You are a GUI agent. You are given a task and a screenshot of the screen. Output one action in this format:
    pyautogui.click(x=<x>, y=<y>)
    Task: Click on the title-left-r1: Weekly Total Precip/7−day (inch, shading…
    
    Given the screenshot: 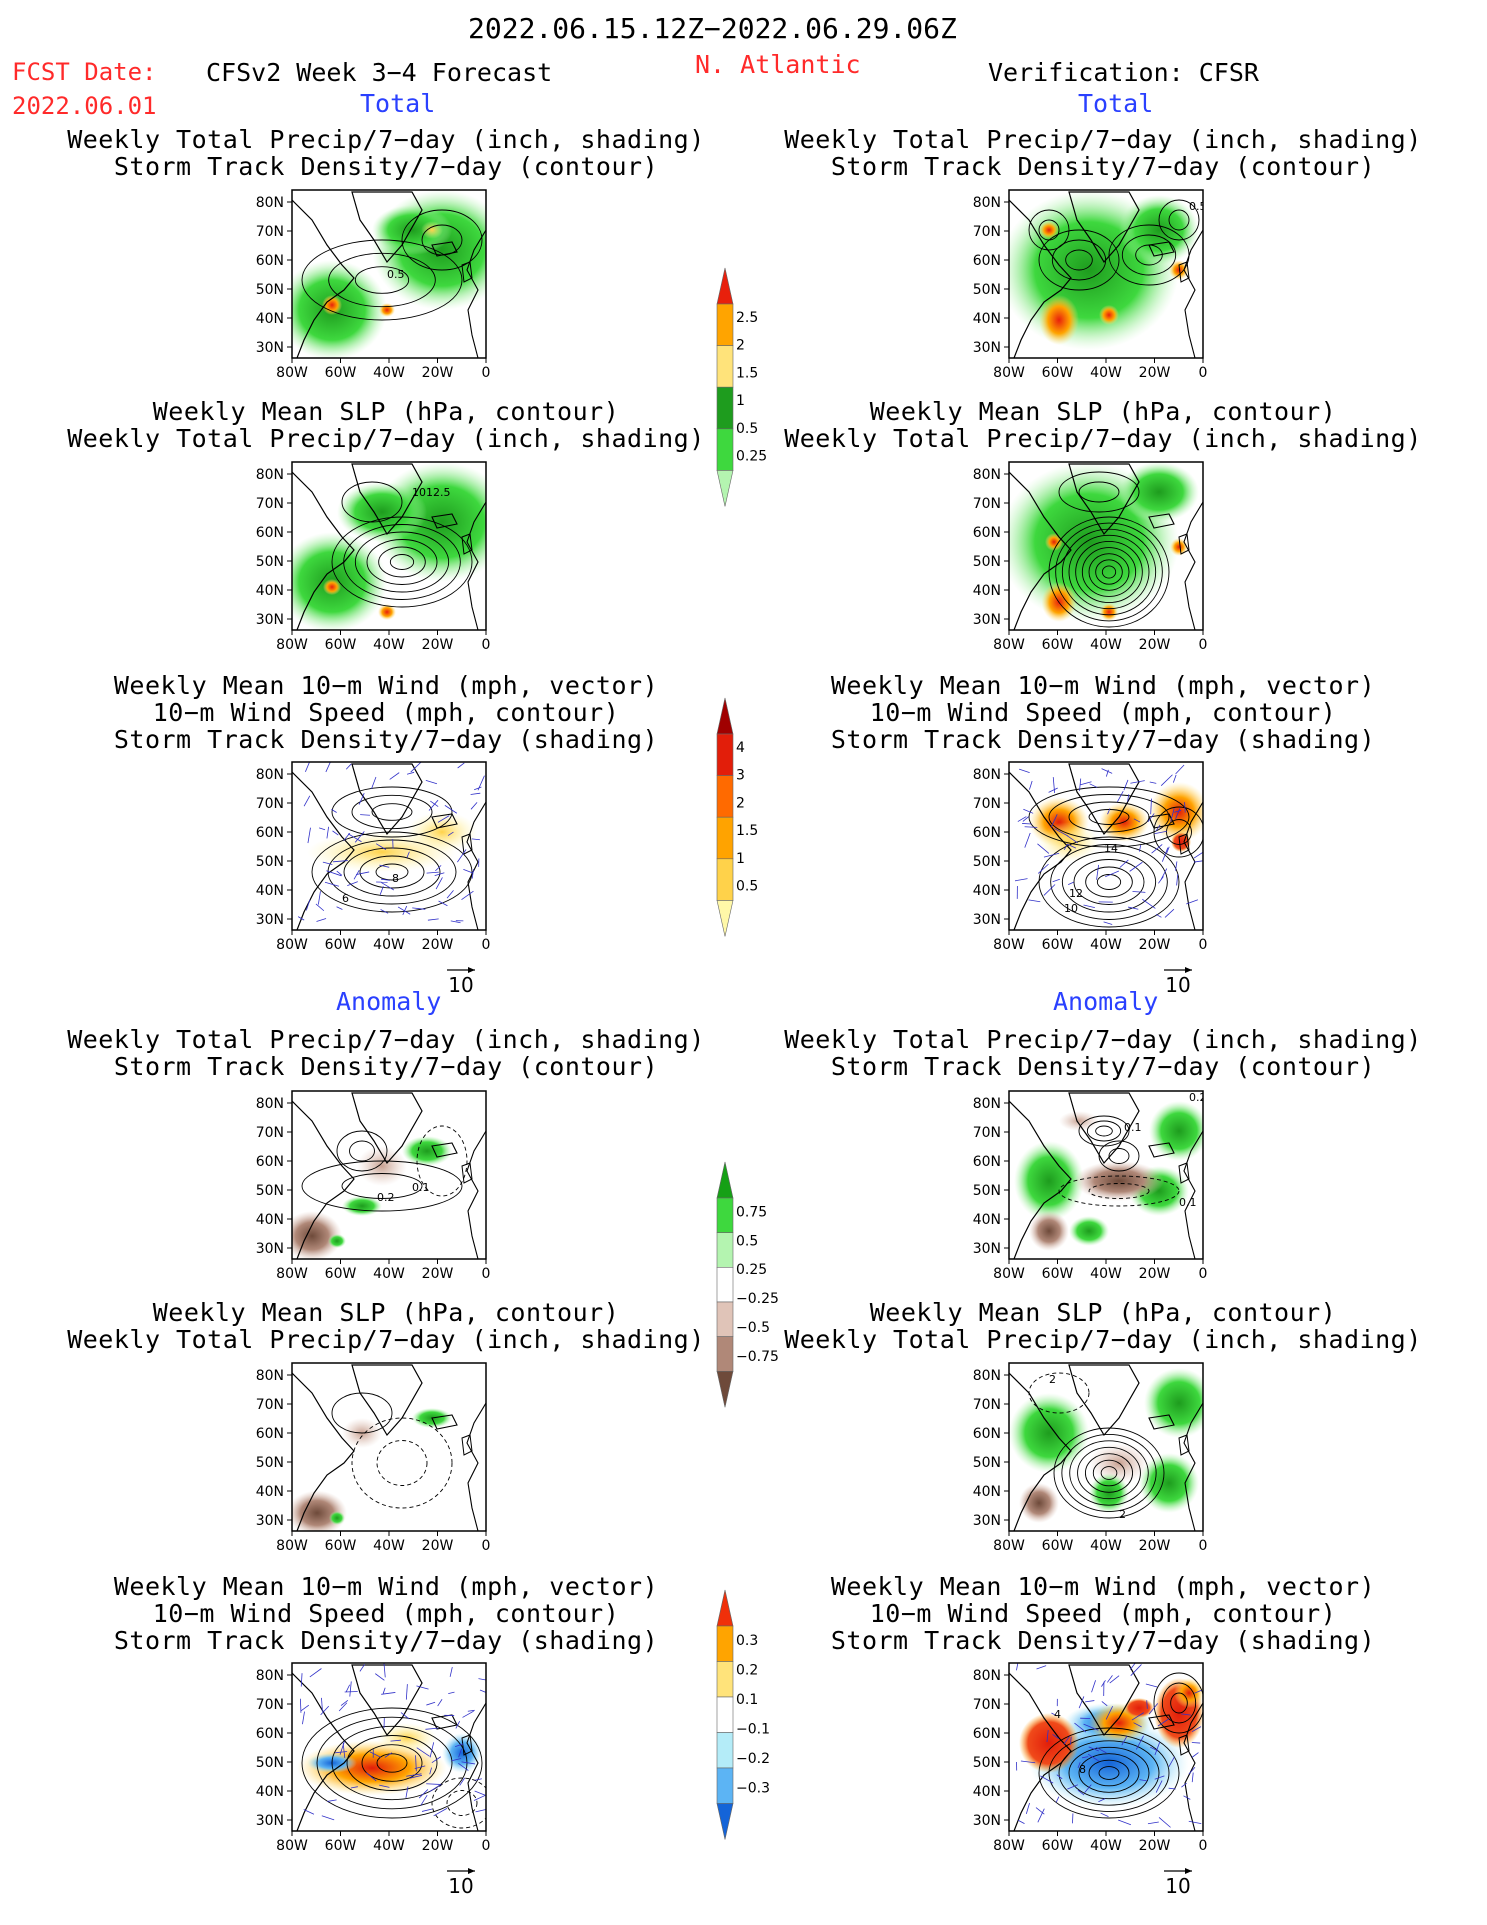 What is the action you would take?
    pyautogui.click(x=386, y=153)
    